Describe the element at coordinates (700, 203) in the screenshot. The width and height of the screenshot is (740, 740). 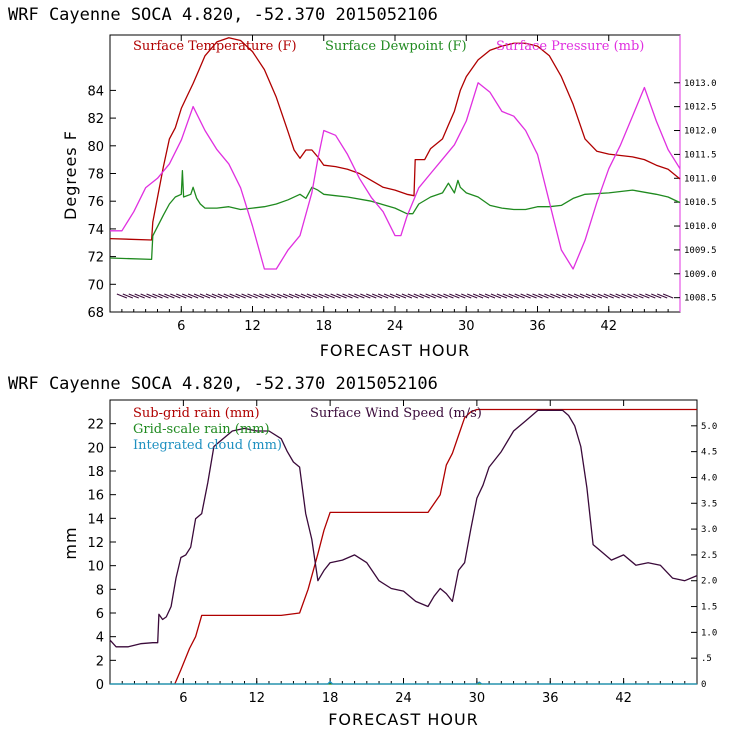
I see `chart1-y2tick-label-1010.5: 1010.5` at that location.